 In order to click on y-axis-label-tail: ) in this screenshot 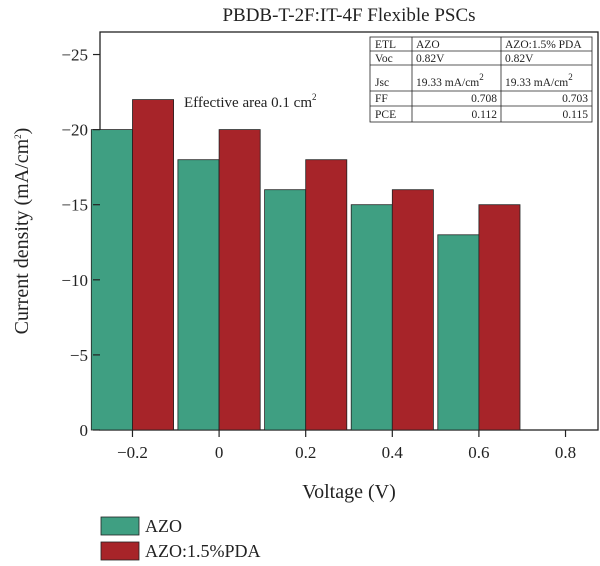, I will do `click(22, 131)`.